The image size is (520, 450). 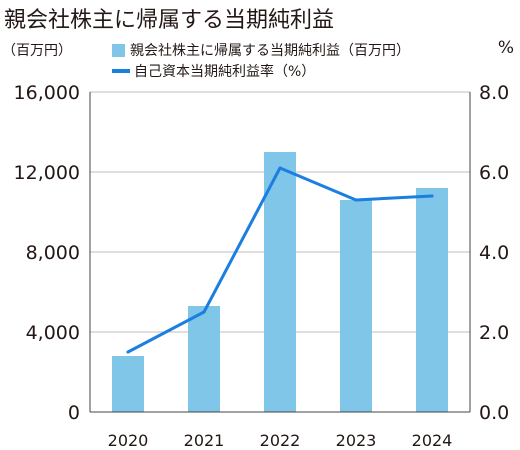 I want to click on legend-item-net-income: 親会社株主に帰属する当期純利益（百万円）, so click(x=261, y=50).